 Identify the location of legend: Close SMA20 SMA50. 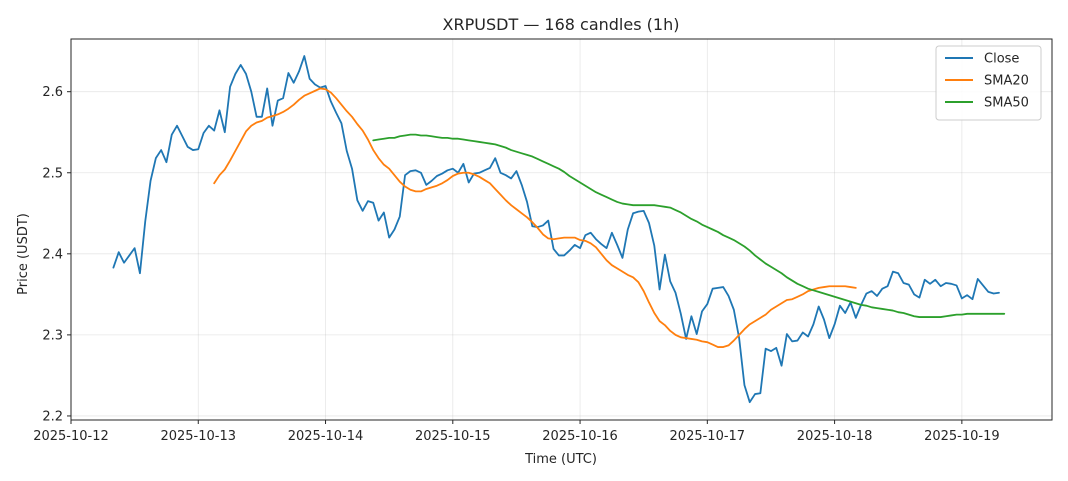
(988, 83).